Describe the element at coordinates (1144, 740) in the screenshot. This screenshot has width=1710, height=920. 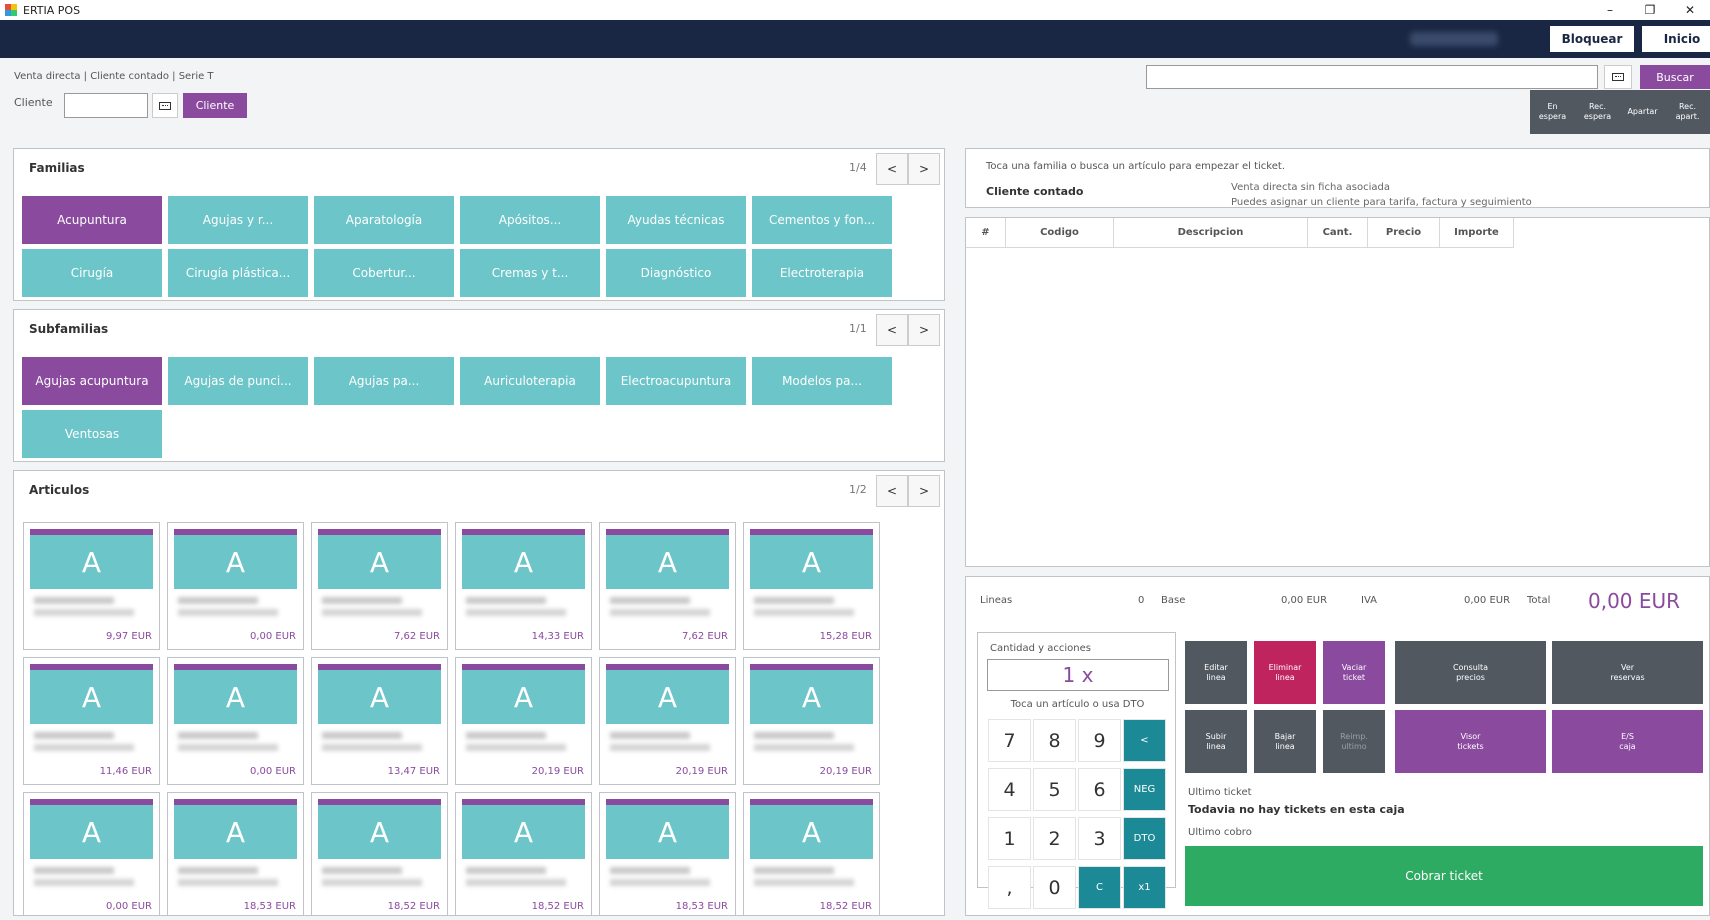
I see `keypad-backspace-button: <` at that location.